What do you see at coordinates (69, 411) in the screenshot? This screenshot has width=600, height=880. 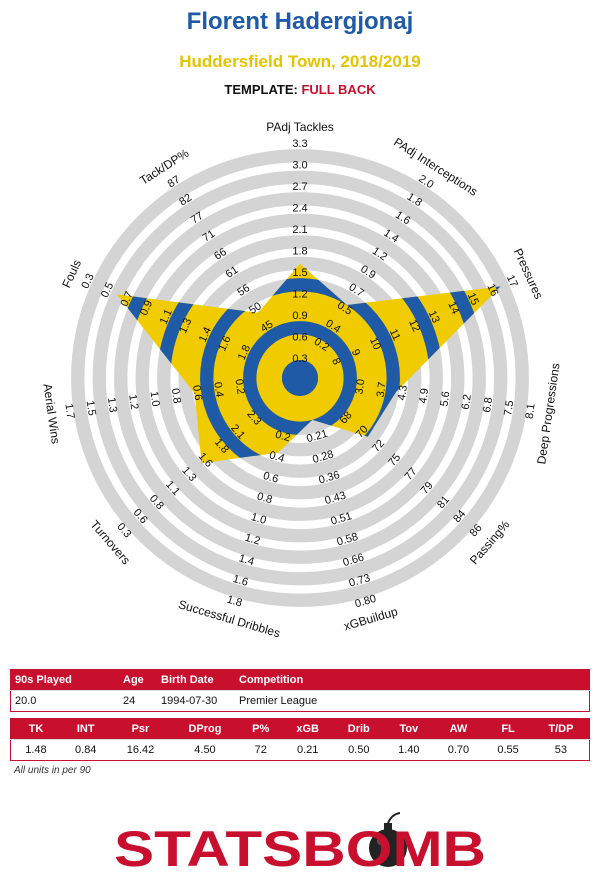 I see `tick-label: 1.7` at bounding box center [69, 411].